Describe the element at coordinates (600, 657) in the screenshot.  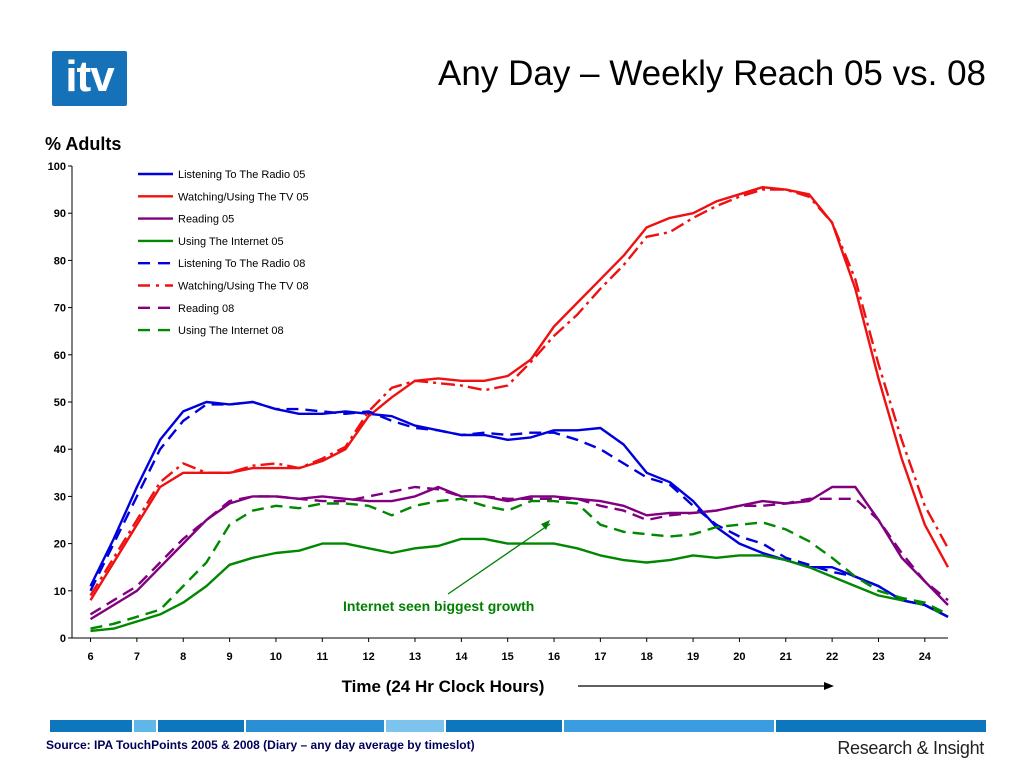
I see `x-tick-label: 17` at that location.